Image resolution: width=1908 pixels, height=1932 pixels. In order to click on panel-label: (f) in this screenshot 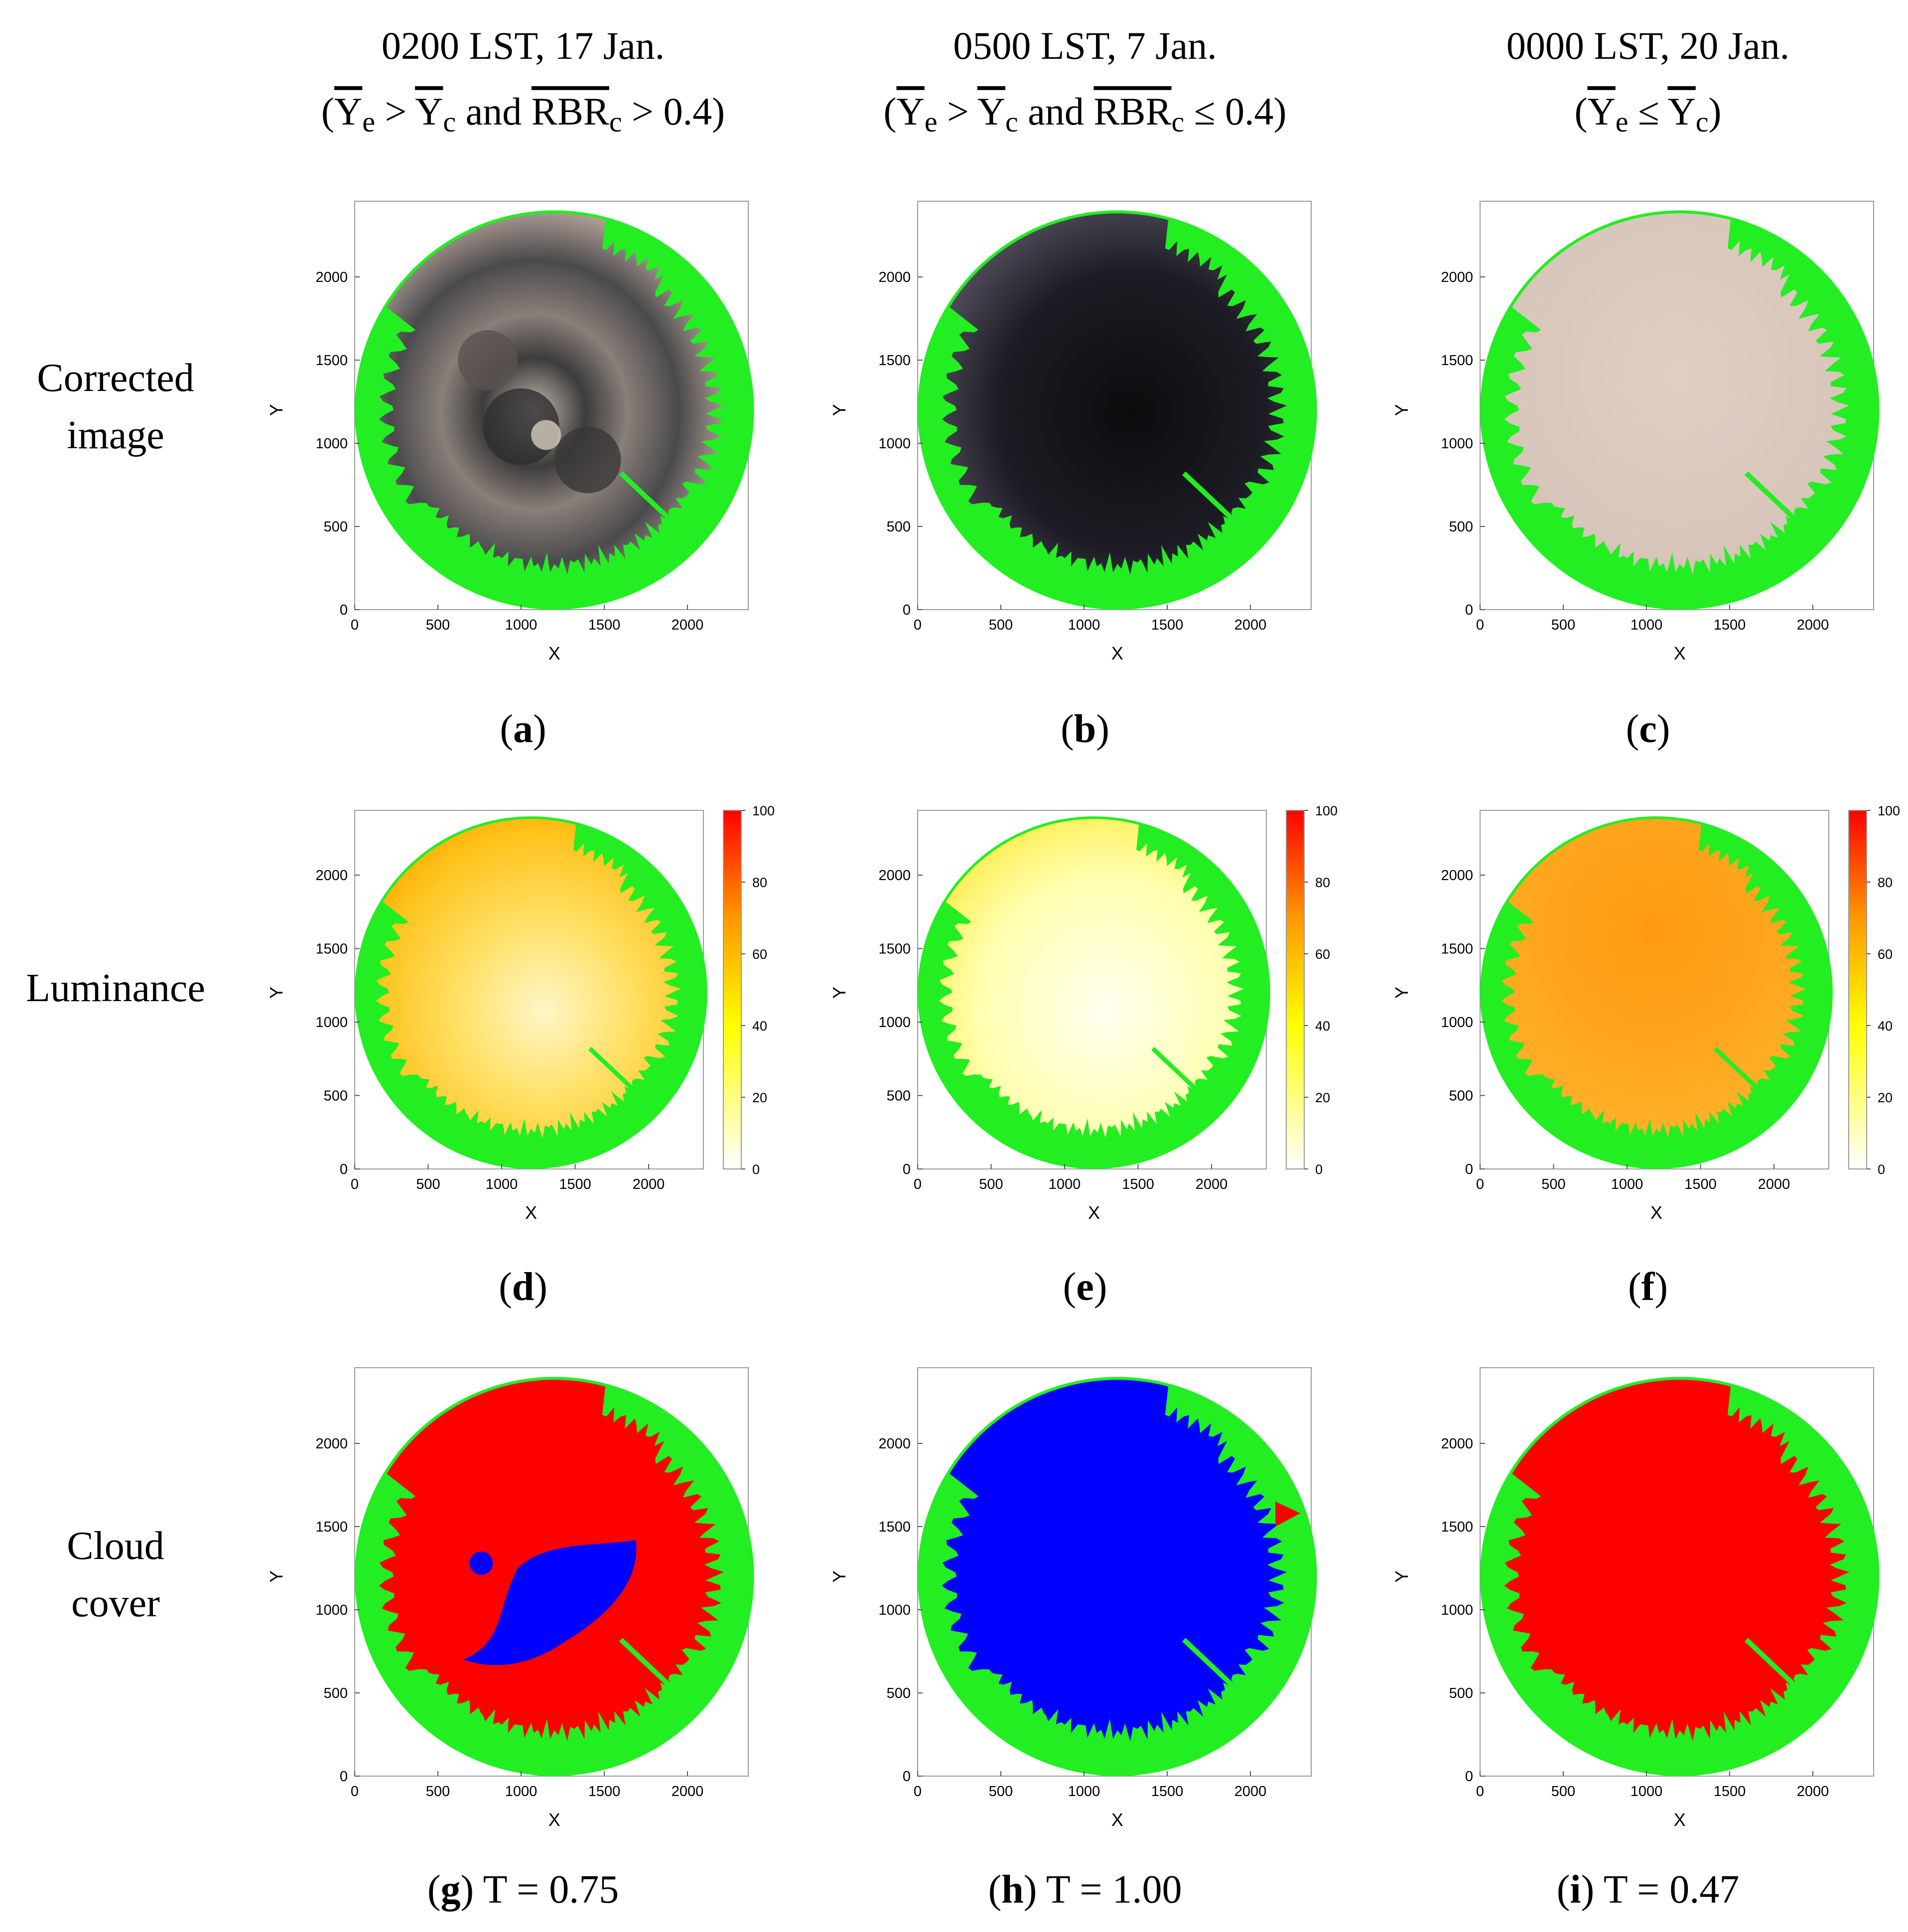, I will do `click(1648, 1287)`.